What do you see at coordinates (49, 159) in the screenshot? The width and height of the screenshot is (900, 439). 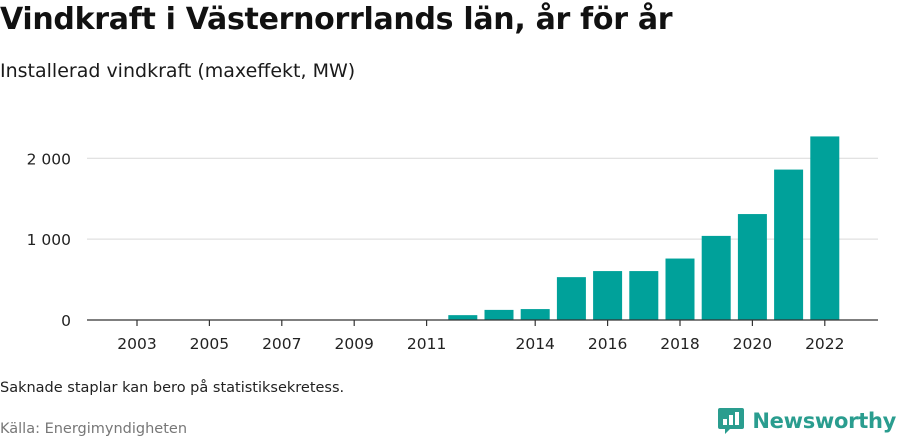 I see `y-tick-label: 2 000` at bounding box center [49, 159].